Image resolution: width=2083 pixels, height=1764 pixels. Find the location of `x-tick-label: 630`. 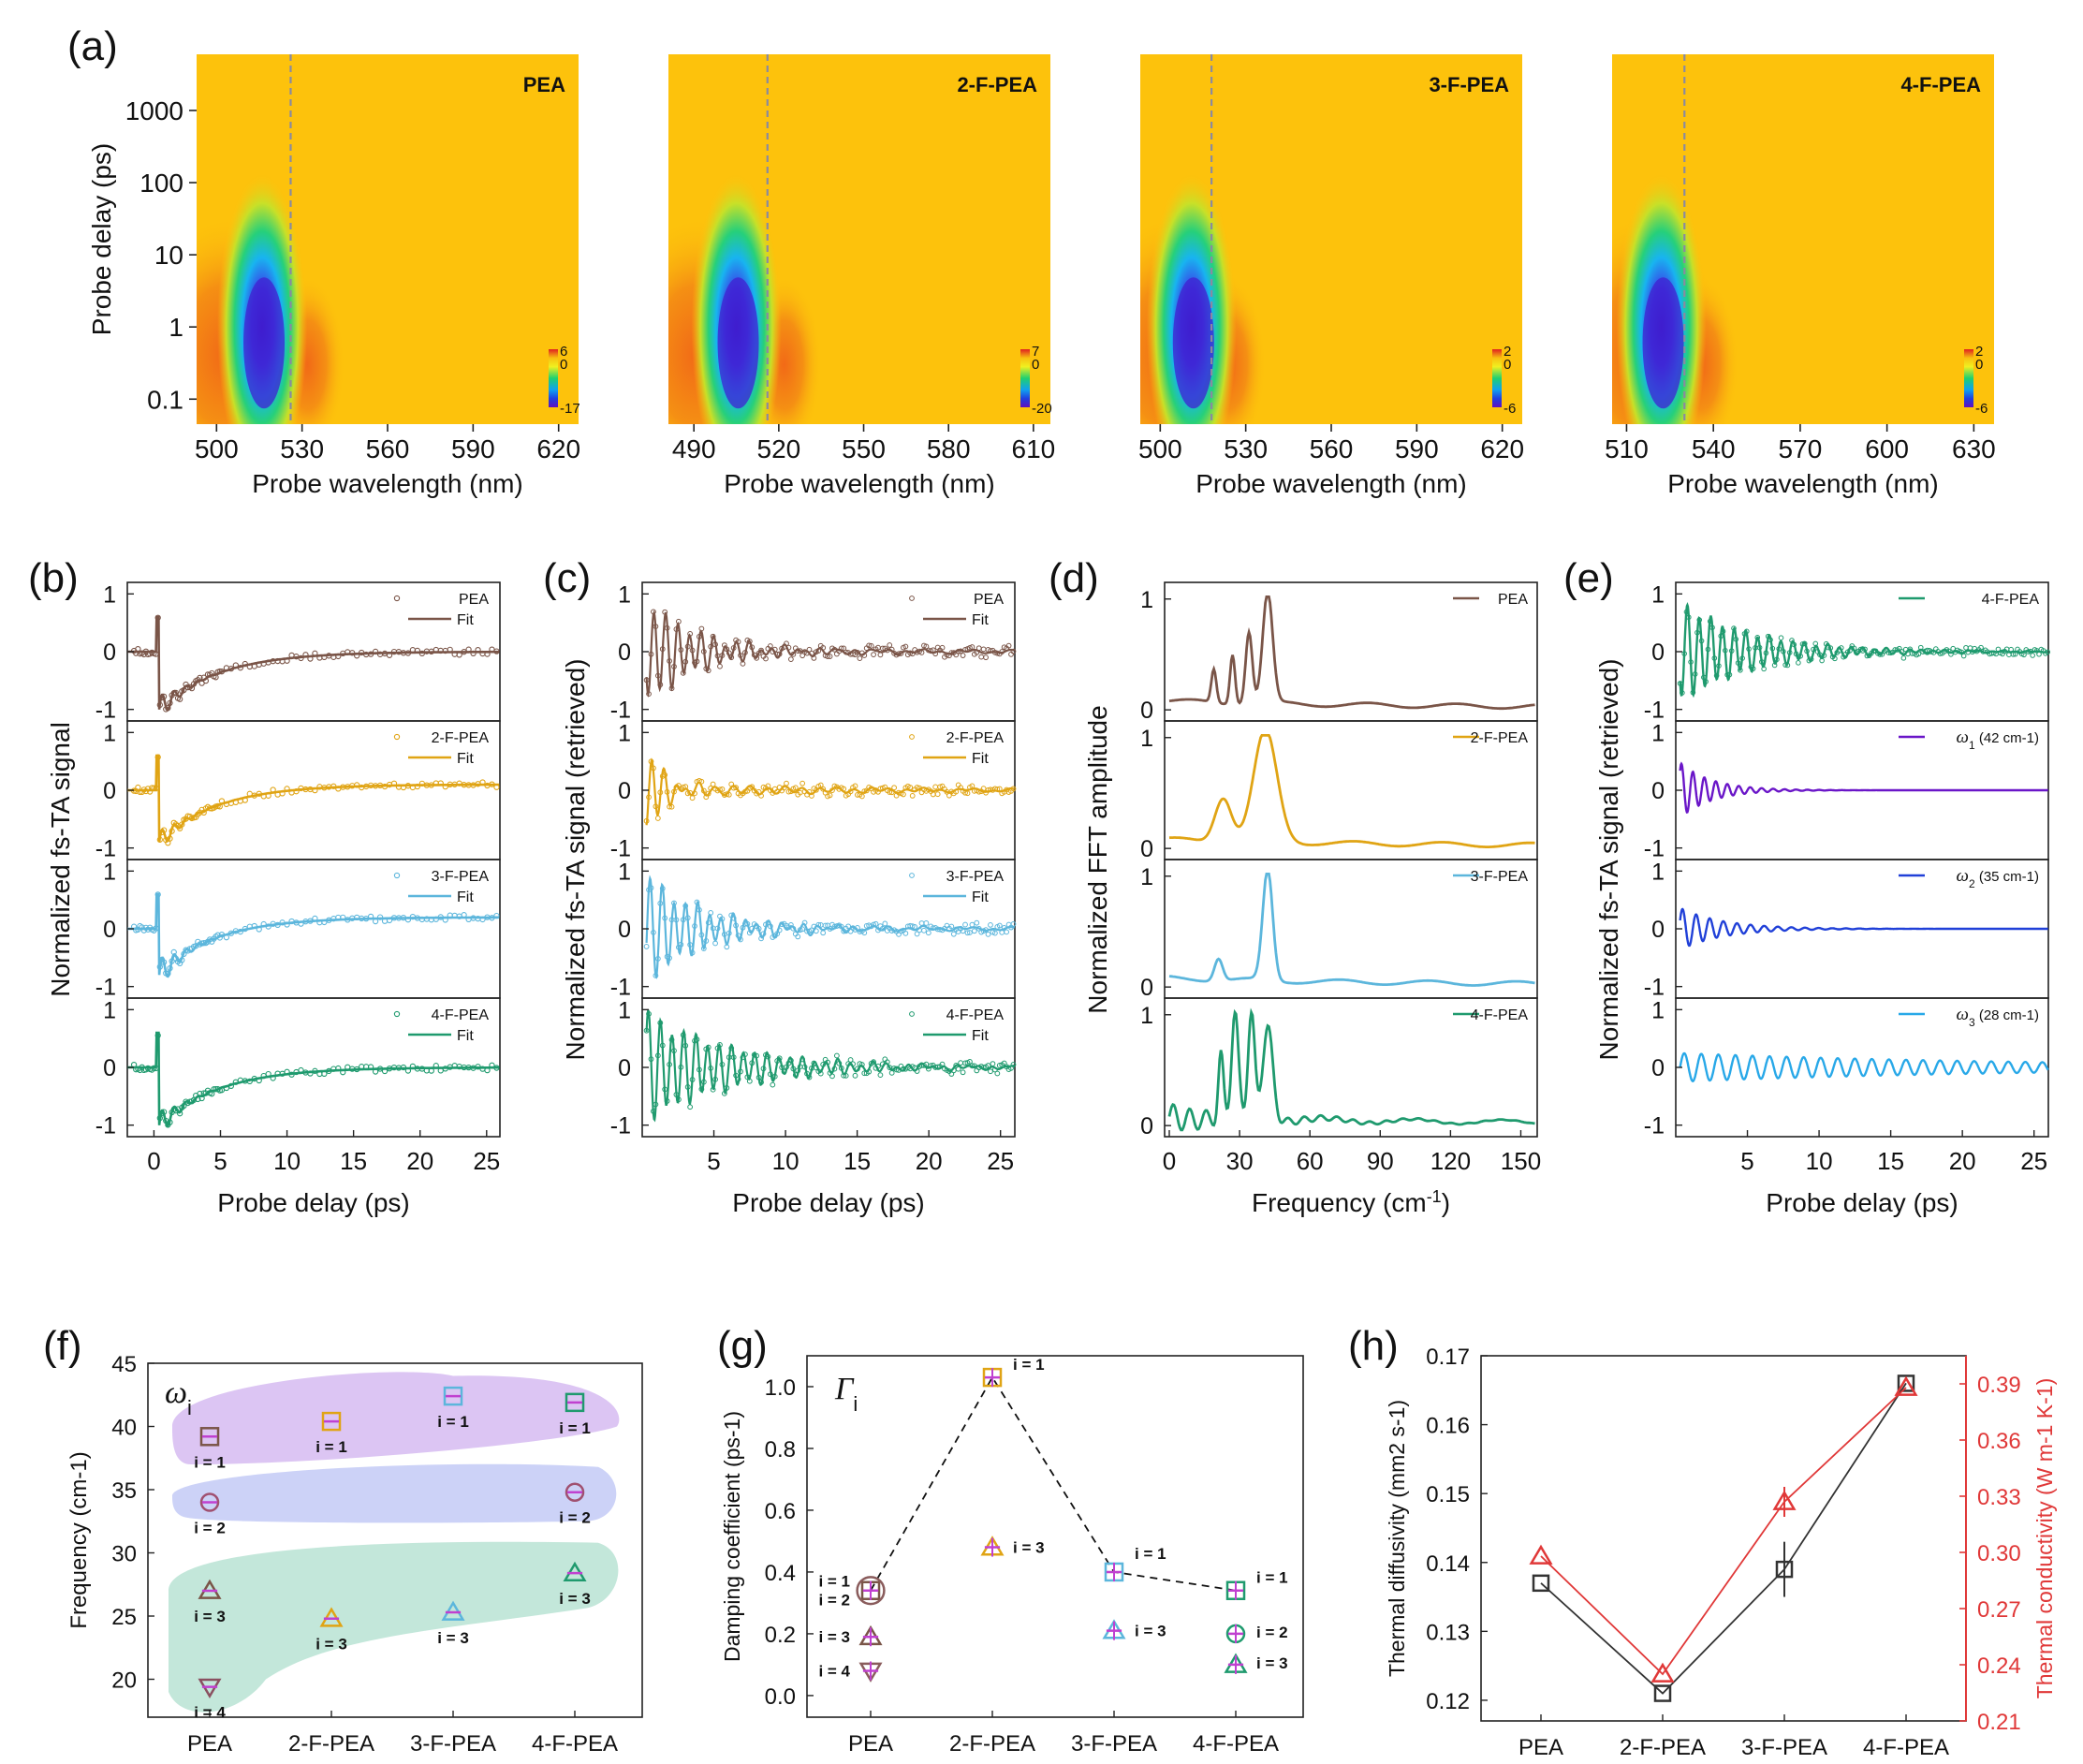

x-tick-label: 630 is located at coordinates (1974, 449).